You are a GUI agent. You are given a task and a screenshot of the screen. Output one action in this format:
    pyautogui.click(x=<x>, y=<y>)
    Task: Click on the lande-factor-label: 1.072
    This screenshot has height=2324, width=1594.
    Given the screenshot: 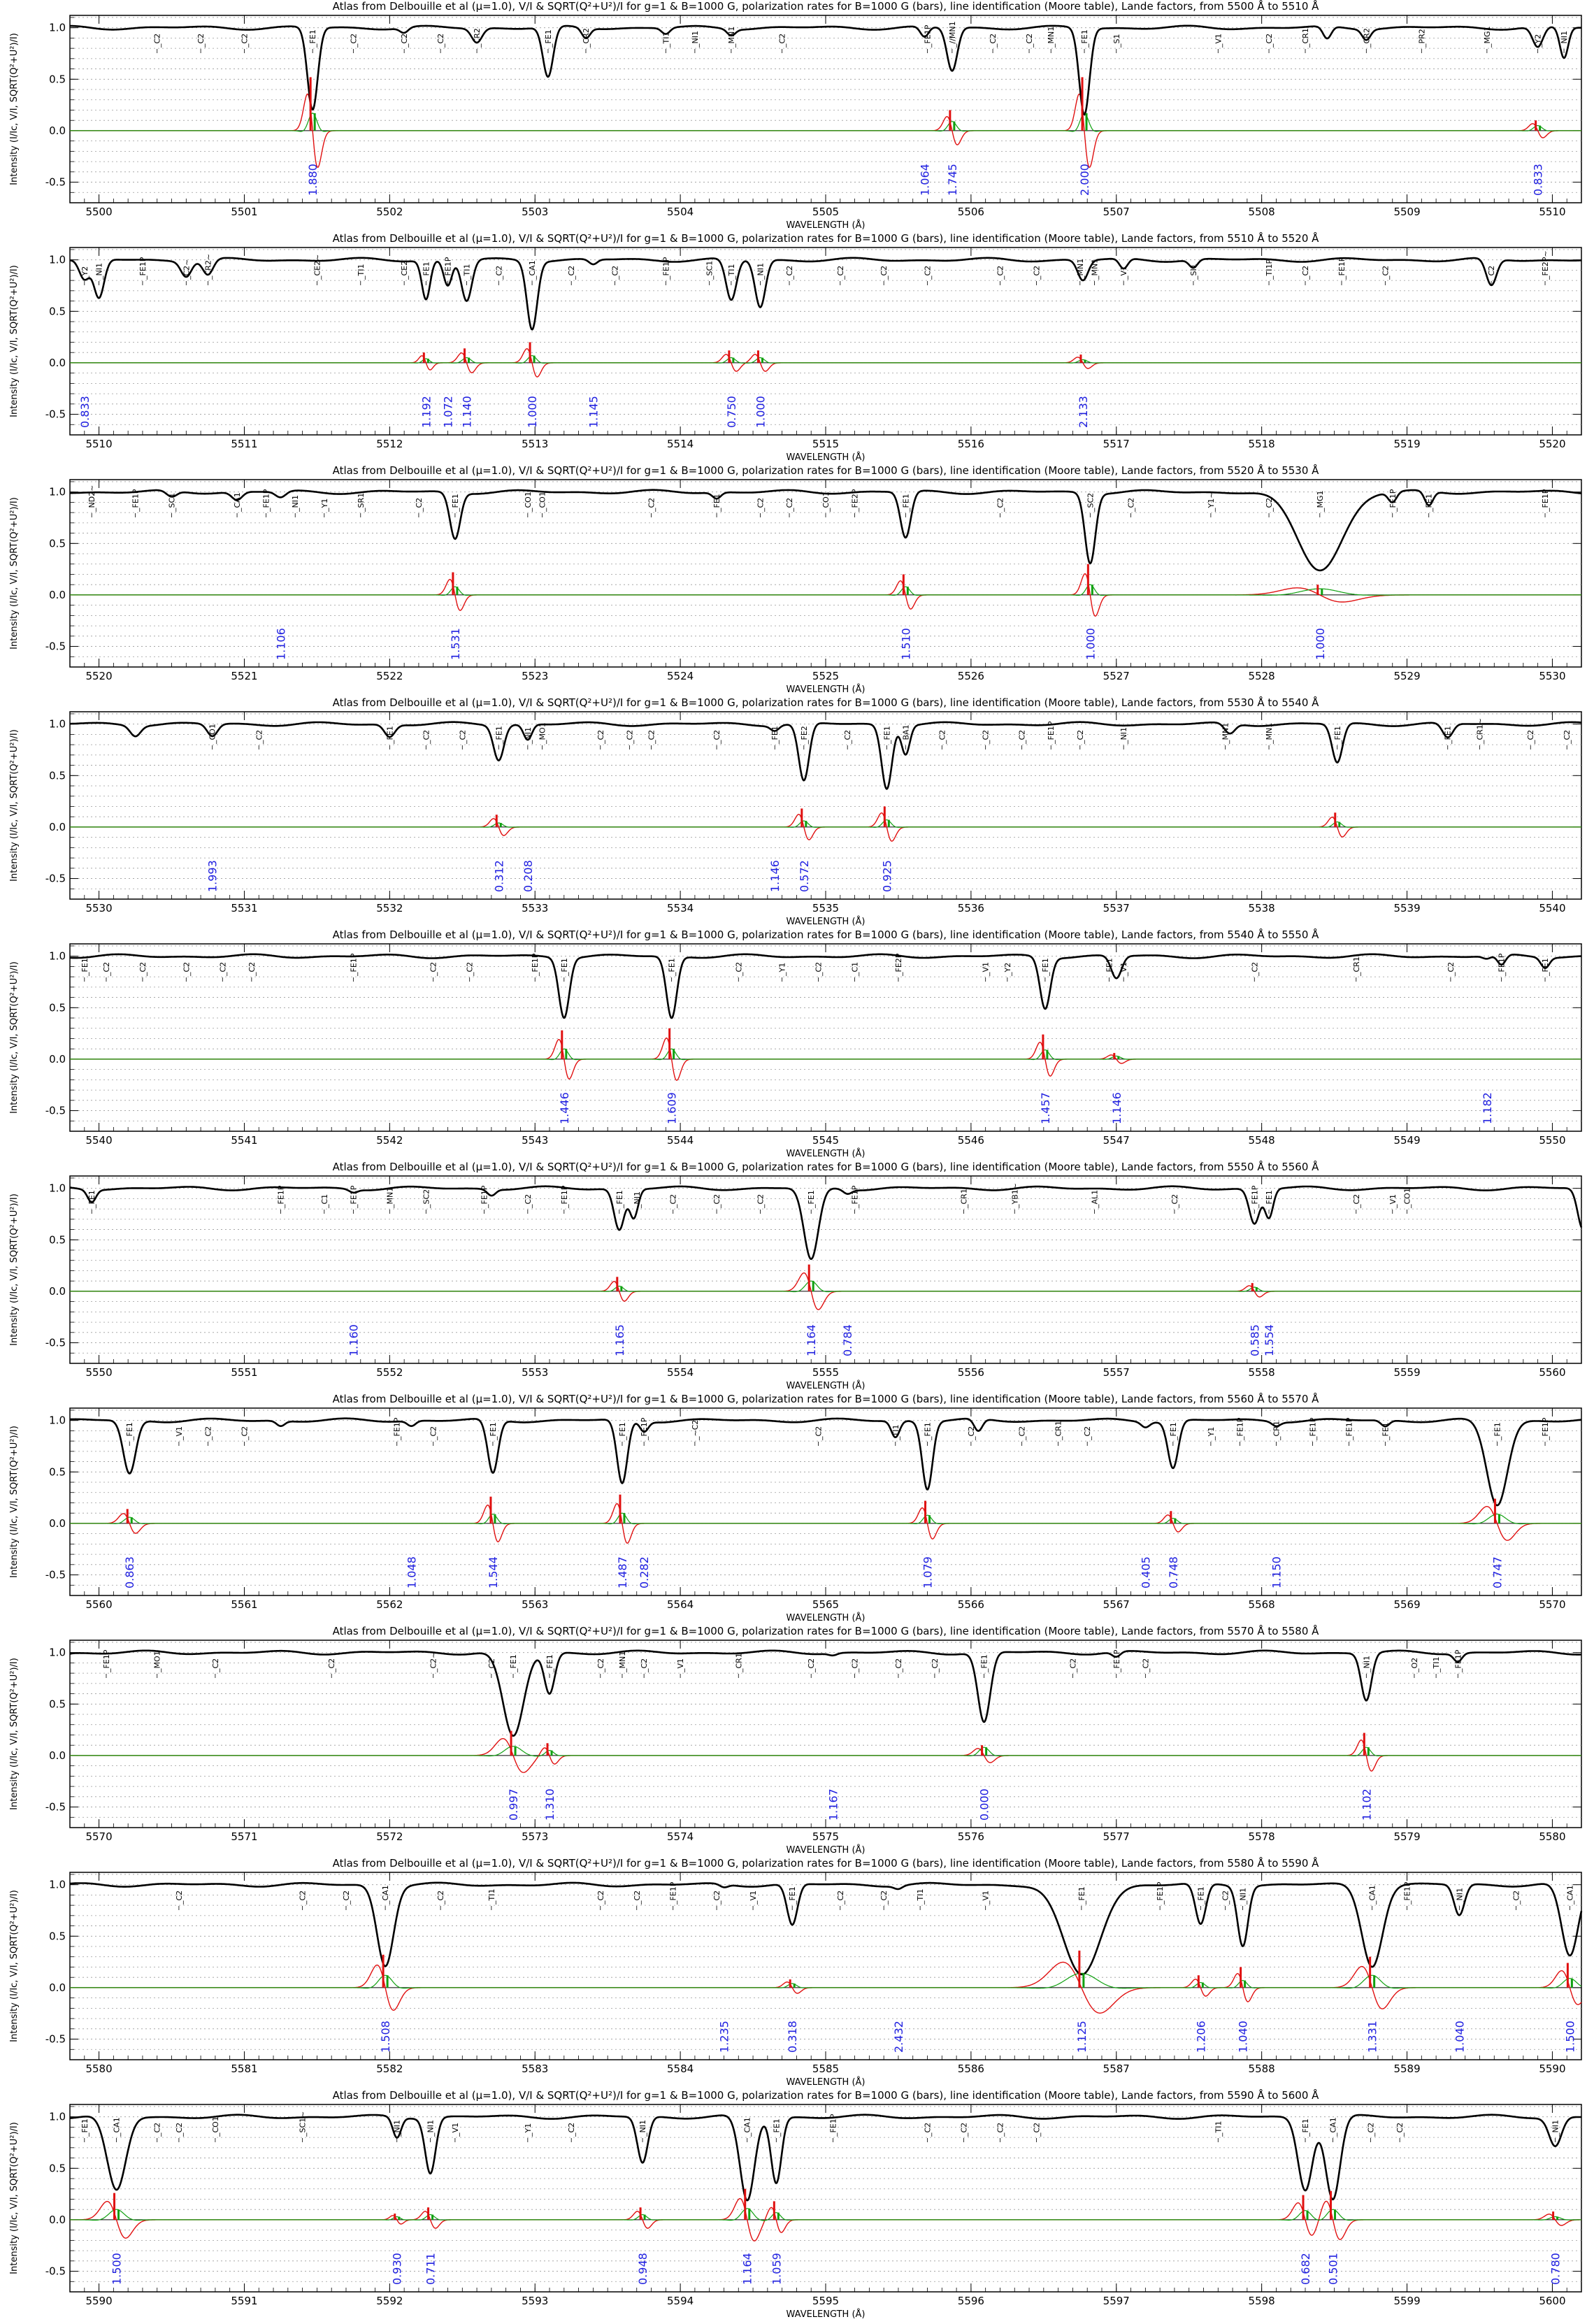 What is the action you would take?
    pyautogui.click(x=448, y=412)
    